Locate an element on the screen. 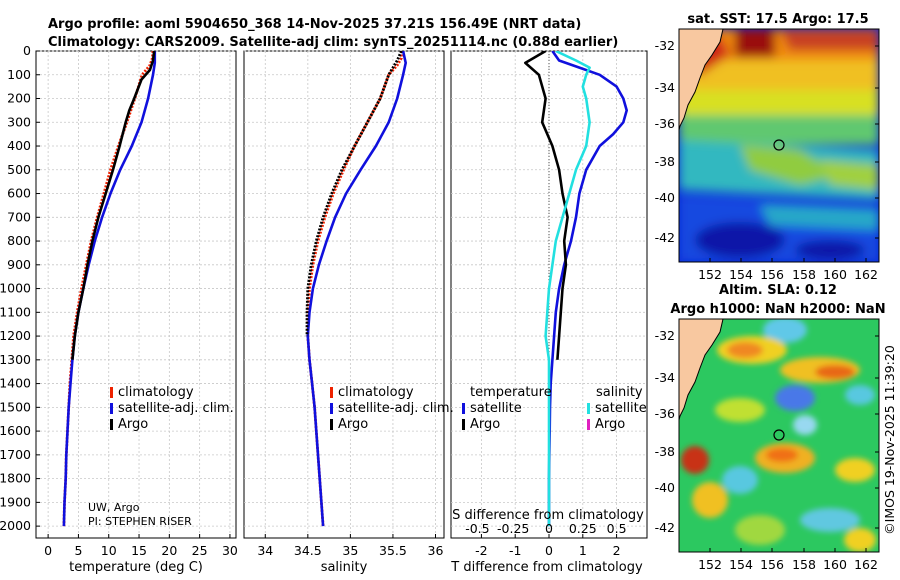  x-tick-label: 34 is located at coordinates (265, 550).